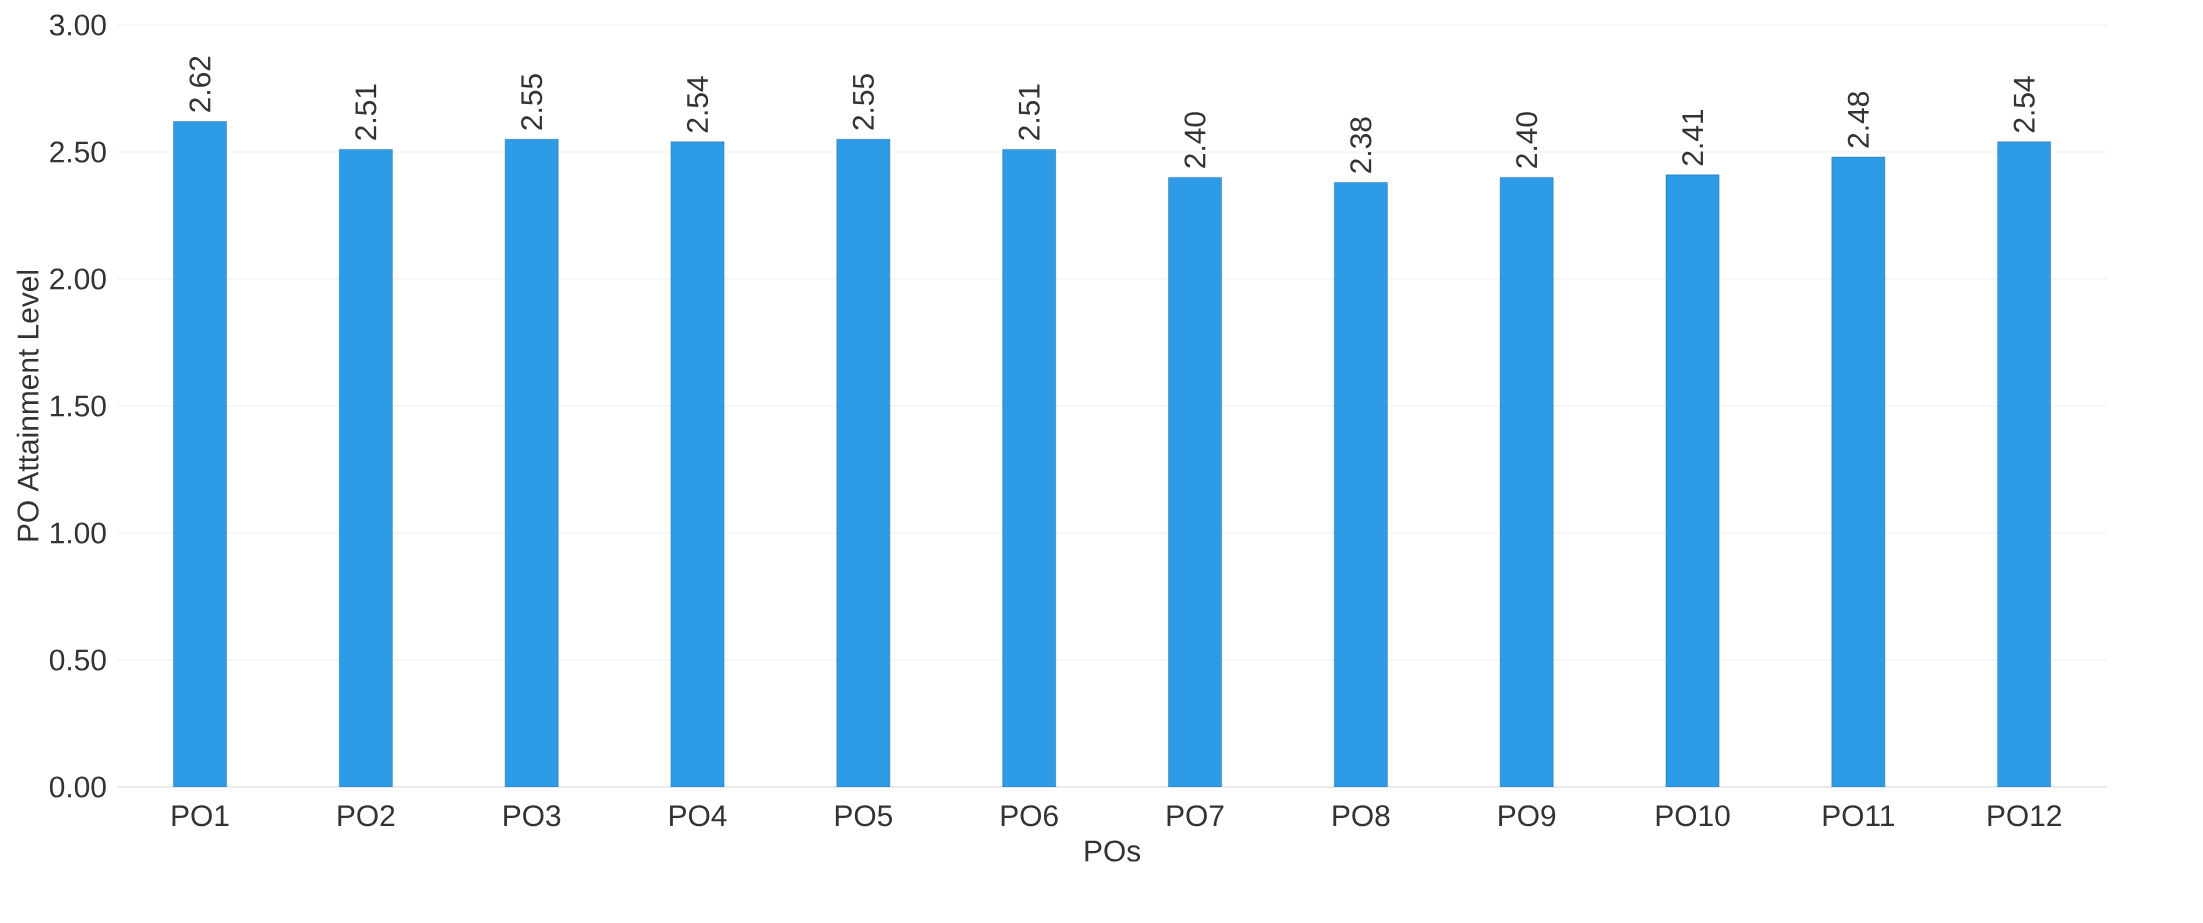 The width and height of the screenshot is (2203, 923). Describe the element at coordinates (78, 533) in the screenshot. I see `y-tick-label: 1.00` at that location.